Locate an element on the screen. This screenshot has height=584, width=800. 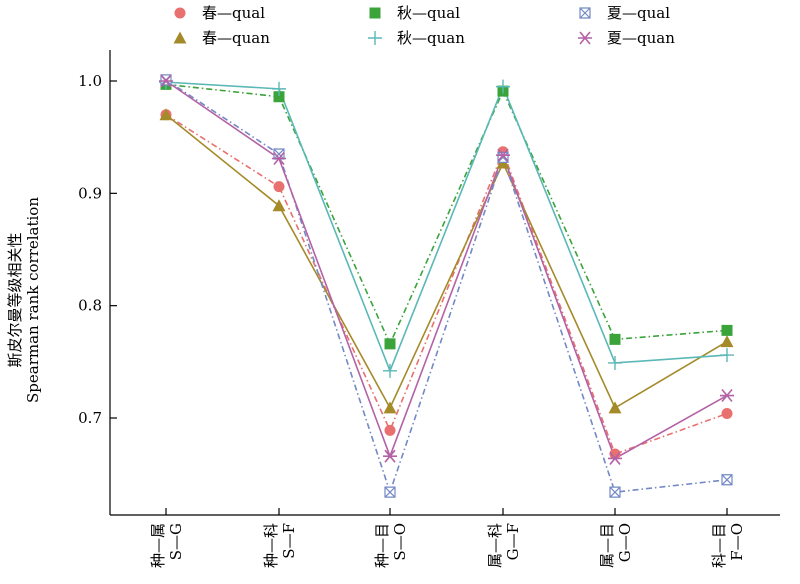
y-axis-label-cn: 斯皮尔曼等级相关性 is located at coordinates (15, 299).